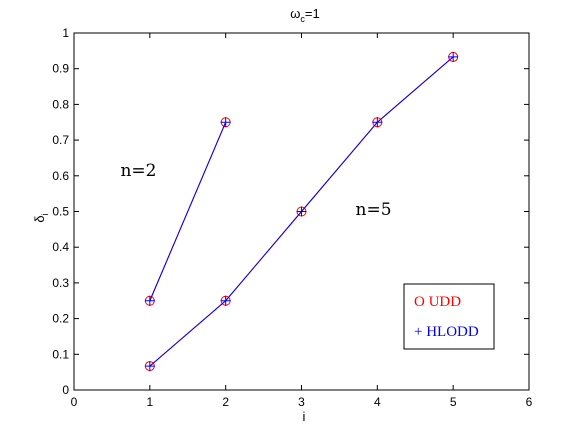 The width and height of the screenshot is (584, 439). I want to click on y-tick-label: 0.3, so click(60, 283).